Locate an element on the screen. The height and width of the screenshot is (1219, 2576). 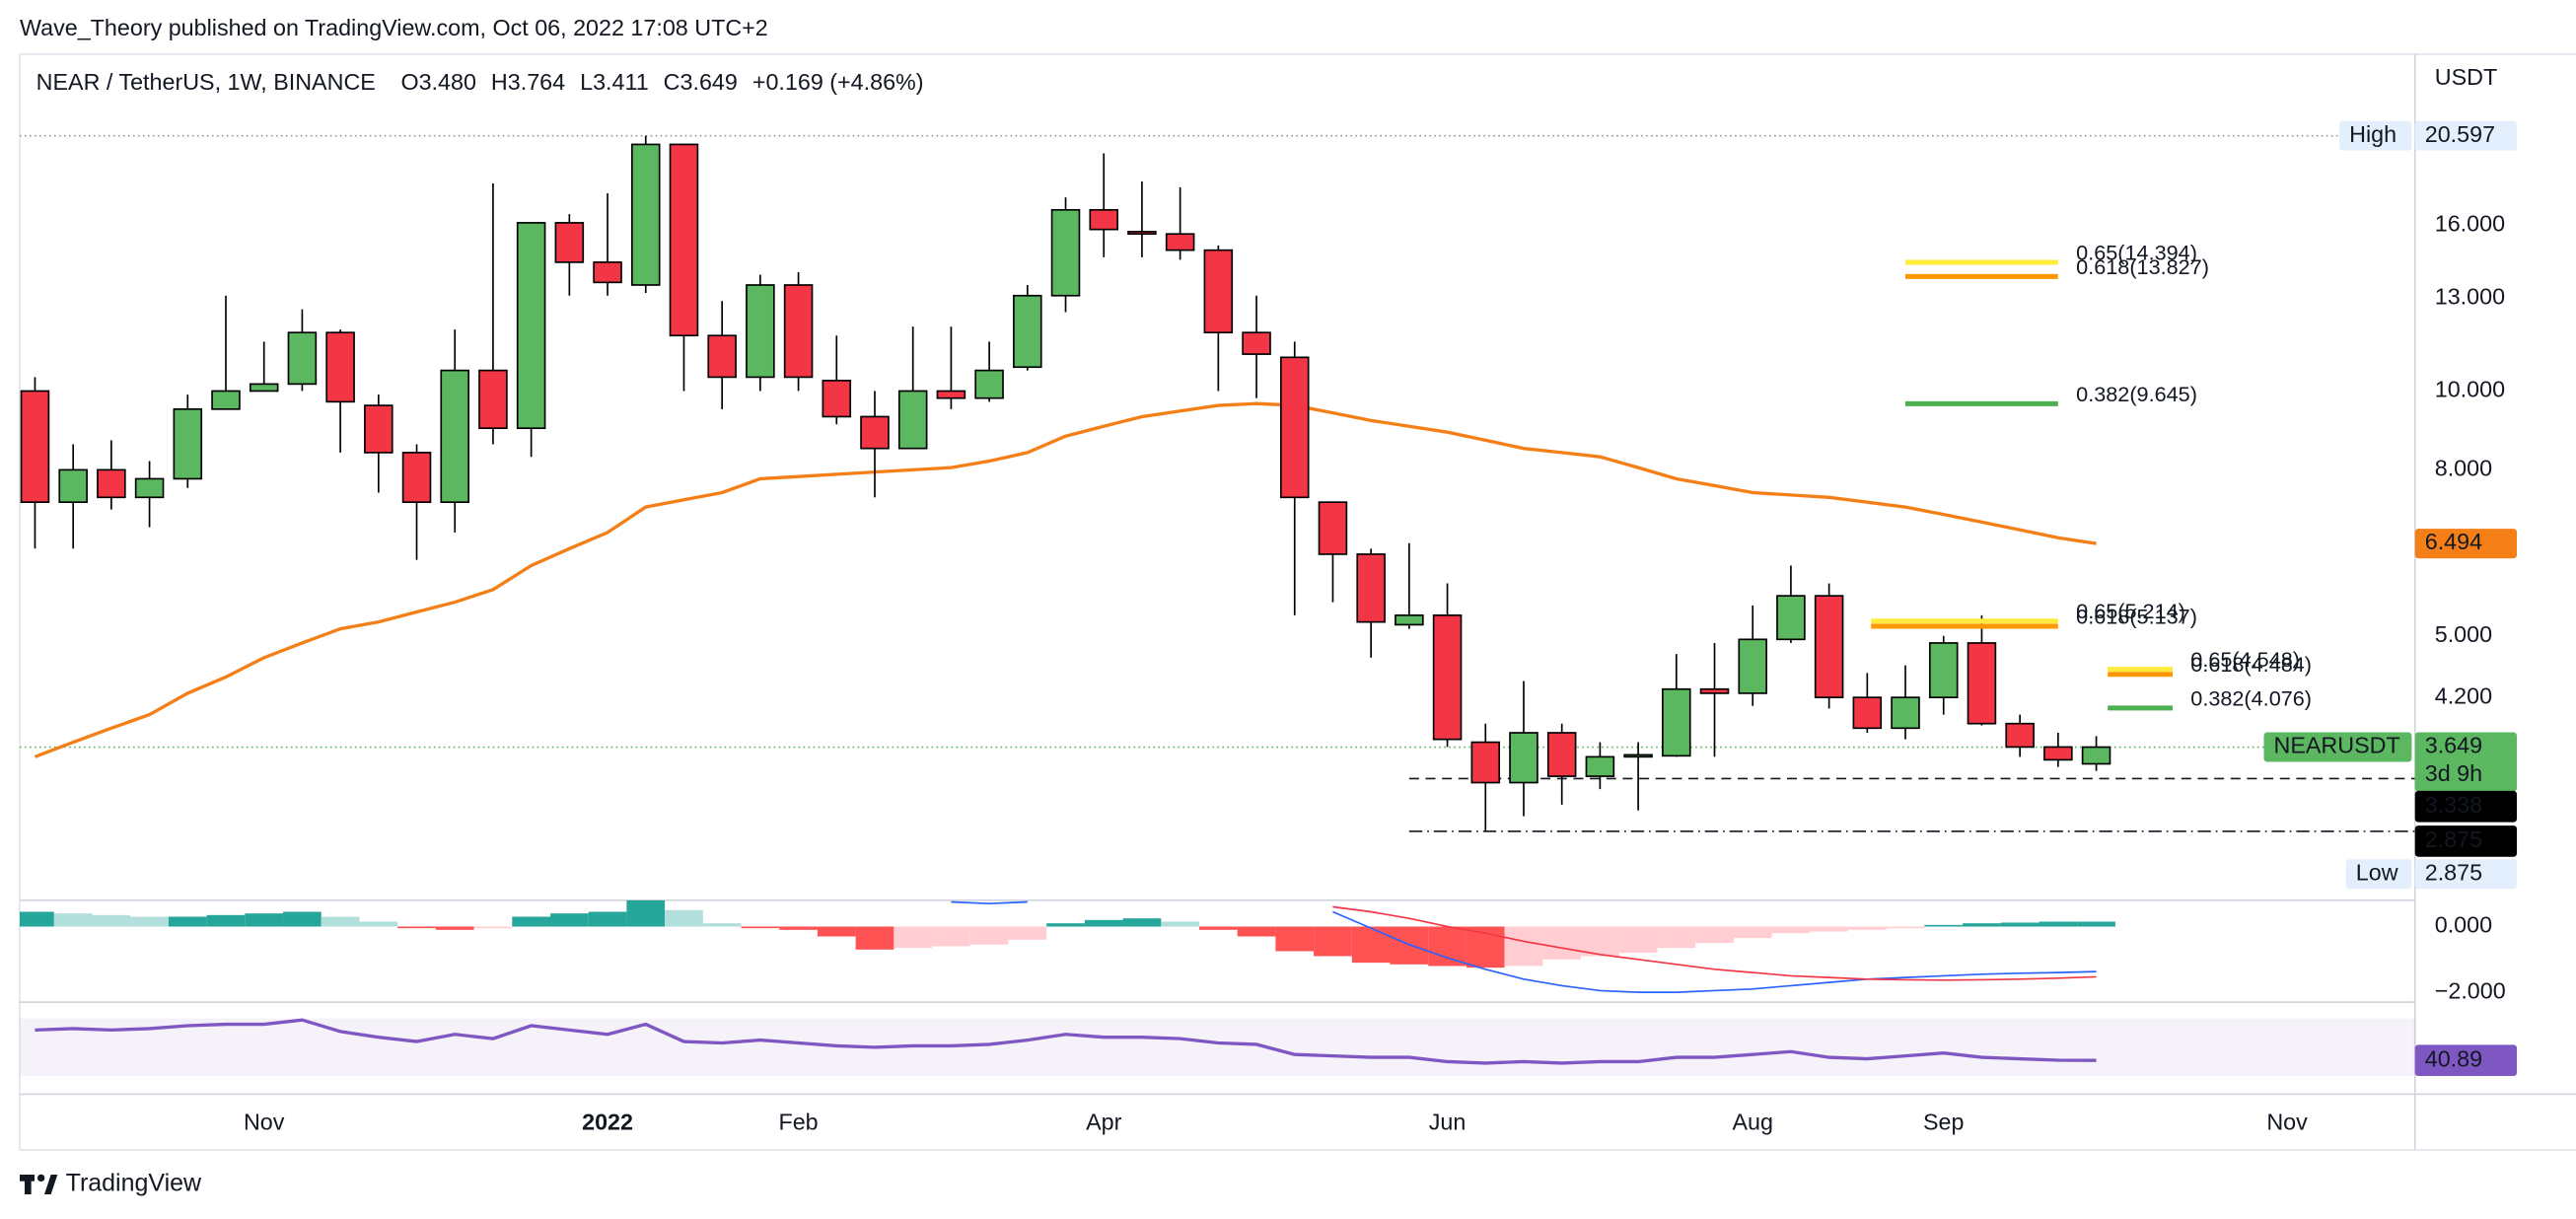
y-tick-label: 13.000 is located at coordinates (2470, 297).